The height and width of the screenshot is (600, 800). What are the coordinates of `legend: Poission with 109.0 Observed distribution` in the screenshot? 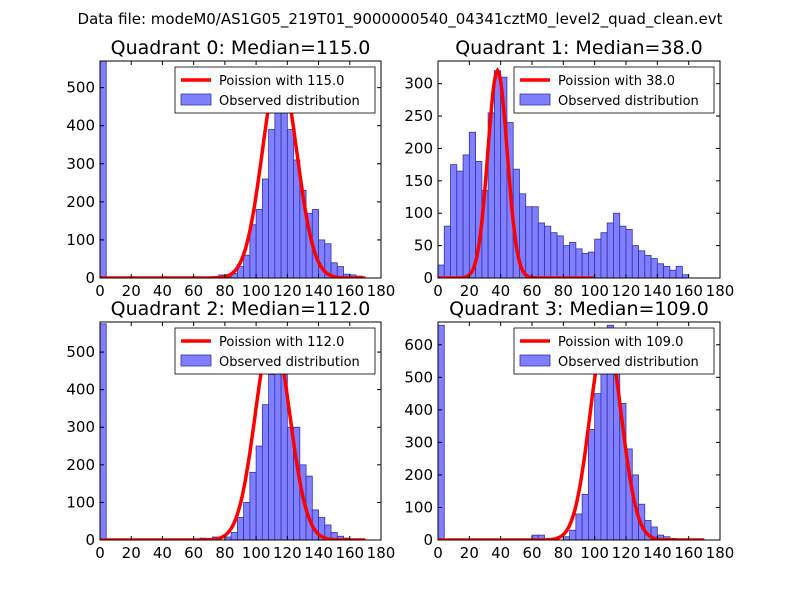 It's located at (614, 351).